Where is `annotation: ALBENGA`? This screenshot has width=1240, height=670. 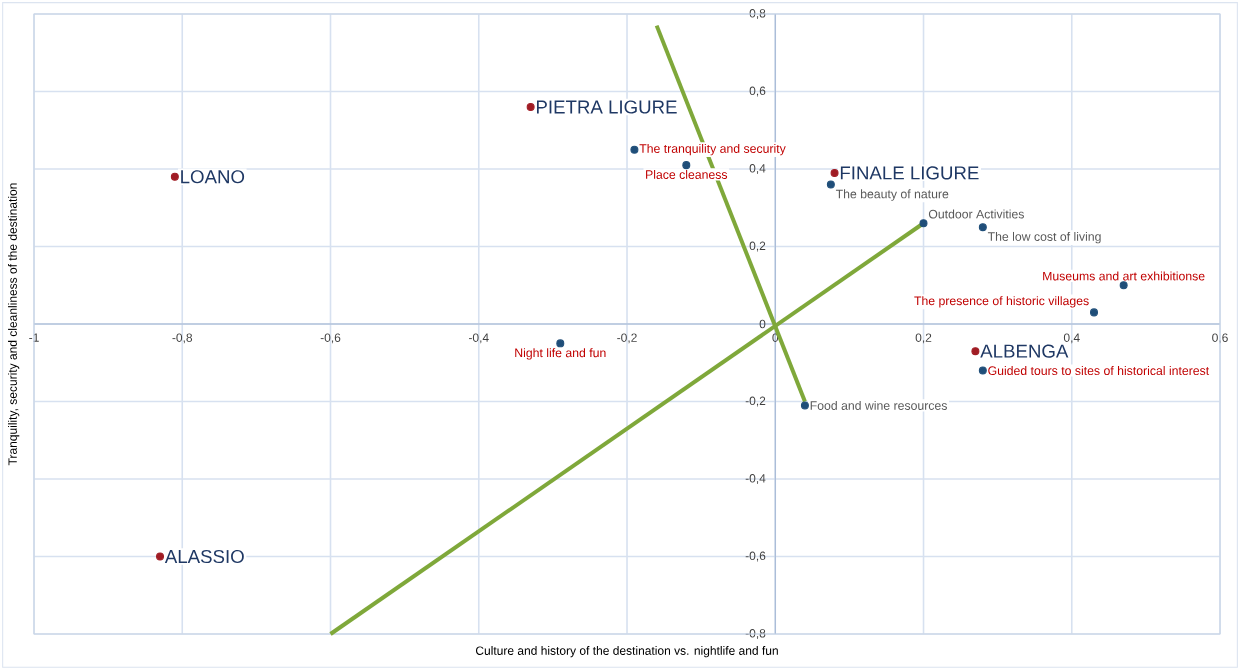 annotation: ALBENGA is located at coordinates (1024, 351).